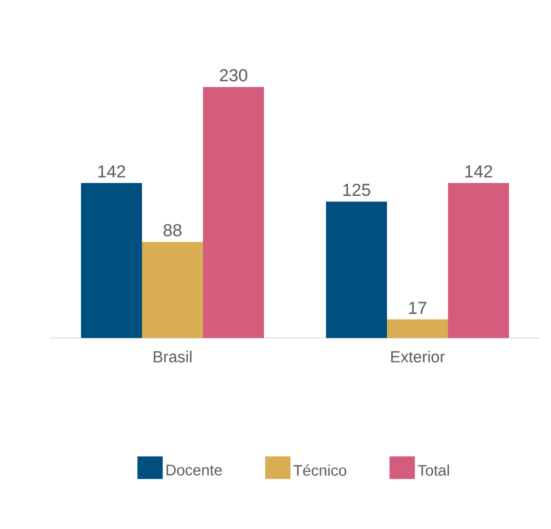 The width and height of the screenshot is (551, 529). I want to click on legend-label: Técnico, so click(320, 470).